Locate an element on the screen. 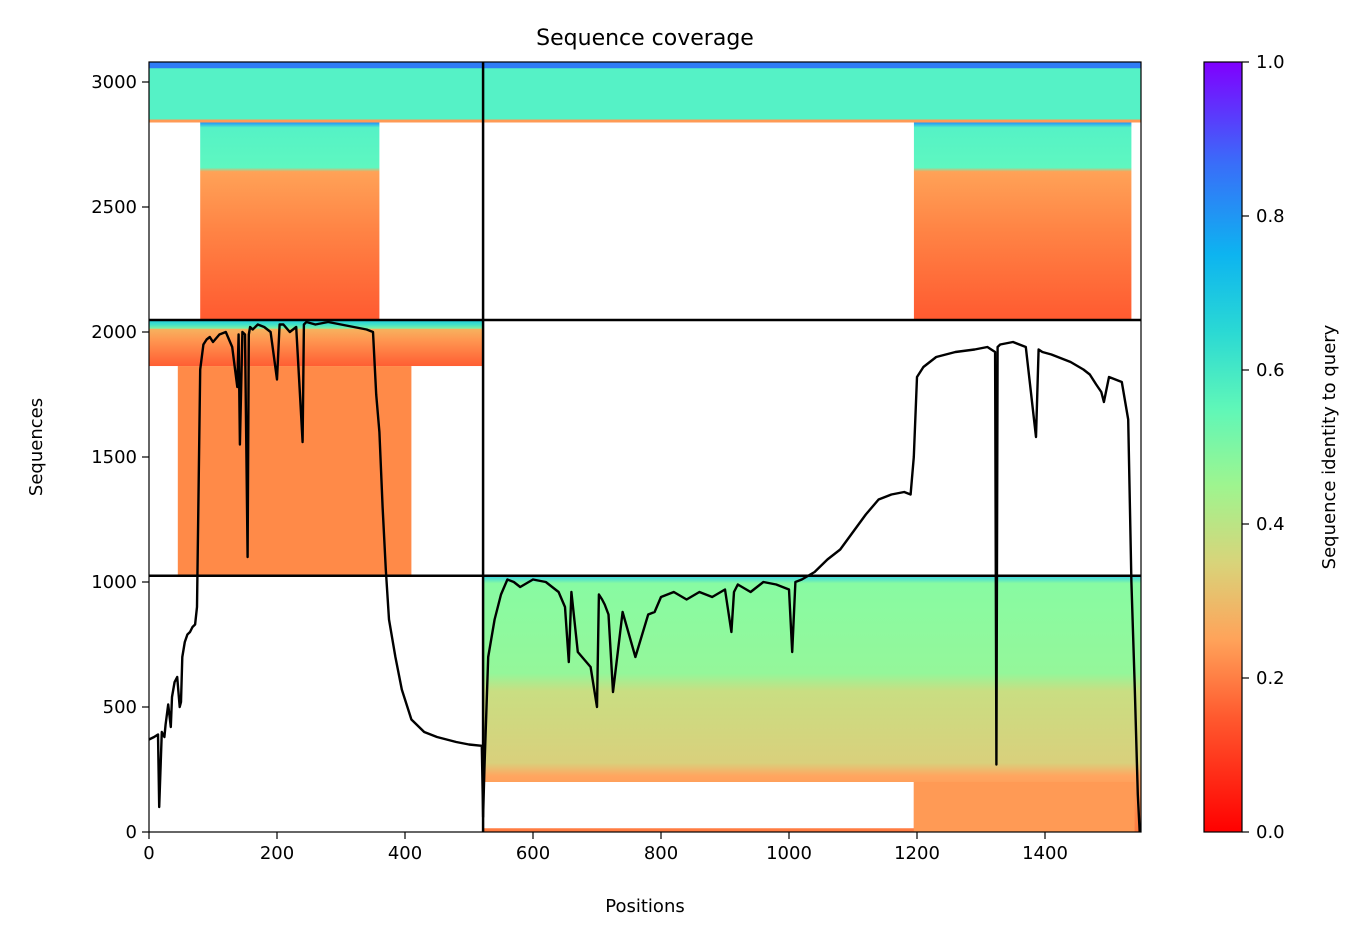 The width and height of the screenshot is (1364, 939). heatmap-block-paired-rowstart is located at coordinates (645, 121).